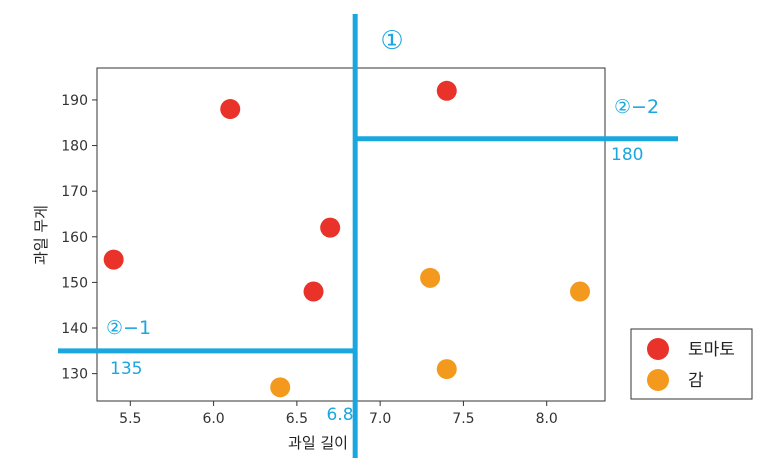 Image resolution: width=779 pixels, height=468 pixels. What do you see at coordinates (391, 41) in the screenshot?
I see `split-main-label: ①` at bounding box center [391, 41].